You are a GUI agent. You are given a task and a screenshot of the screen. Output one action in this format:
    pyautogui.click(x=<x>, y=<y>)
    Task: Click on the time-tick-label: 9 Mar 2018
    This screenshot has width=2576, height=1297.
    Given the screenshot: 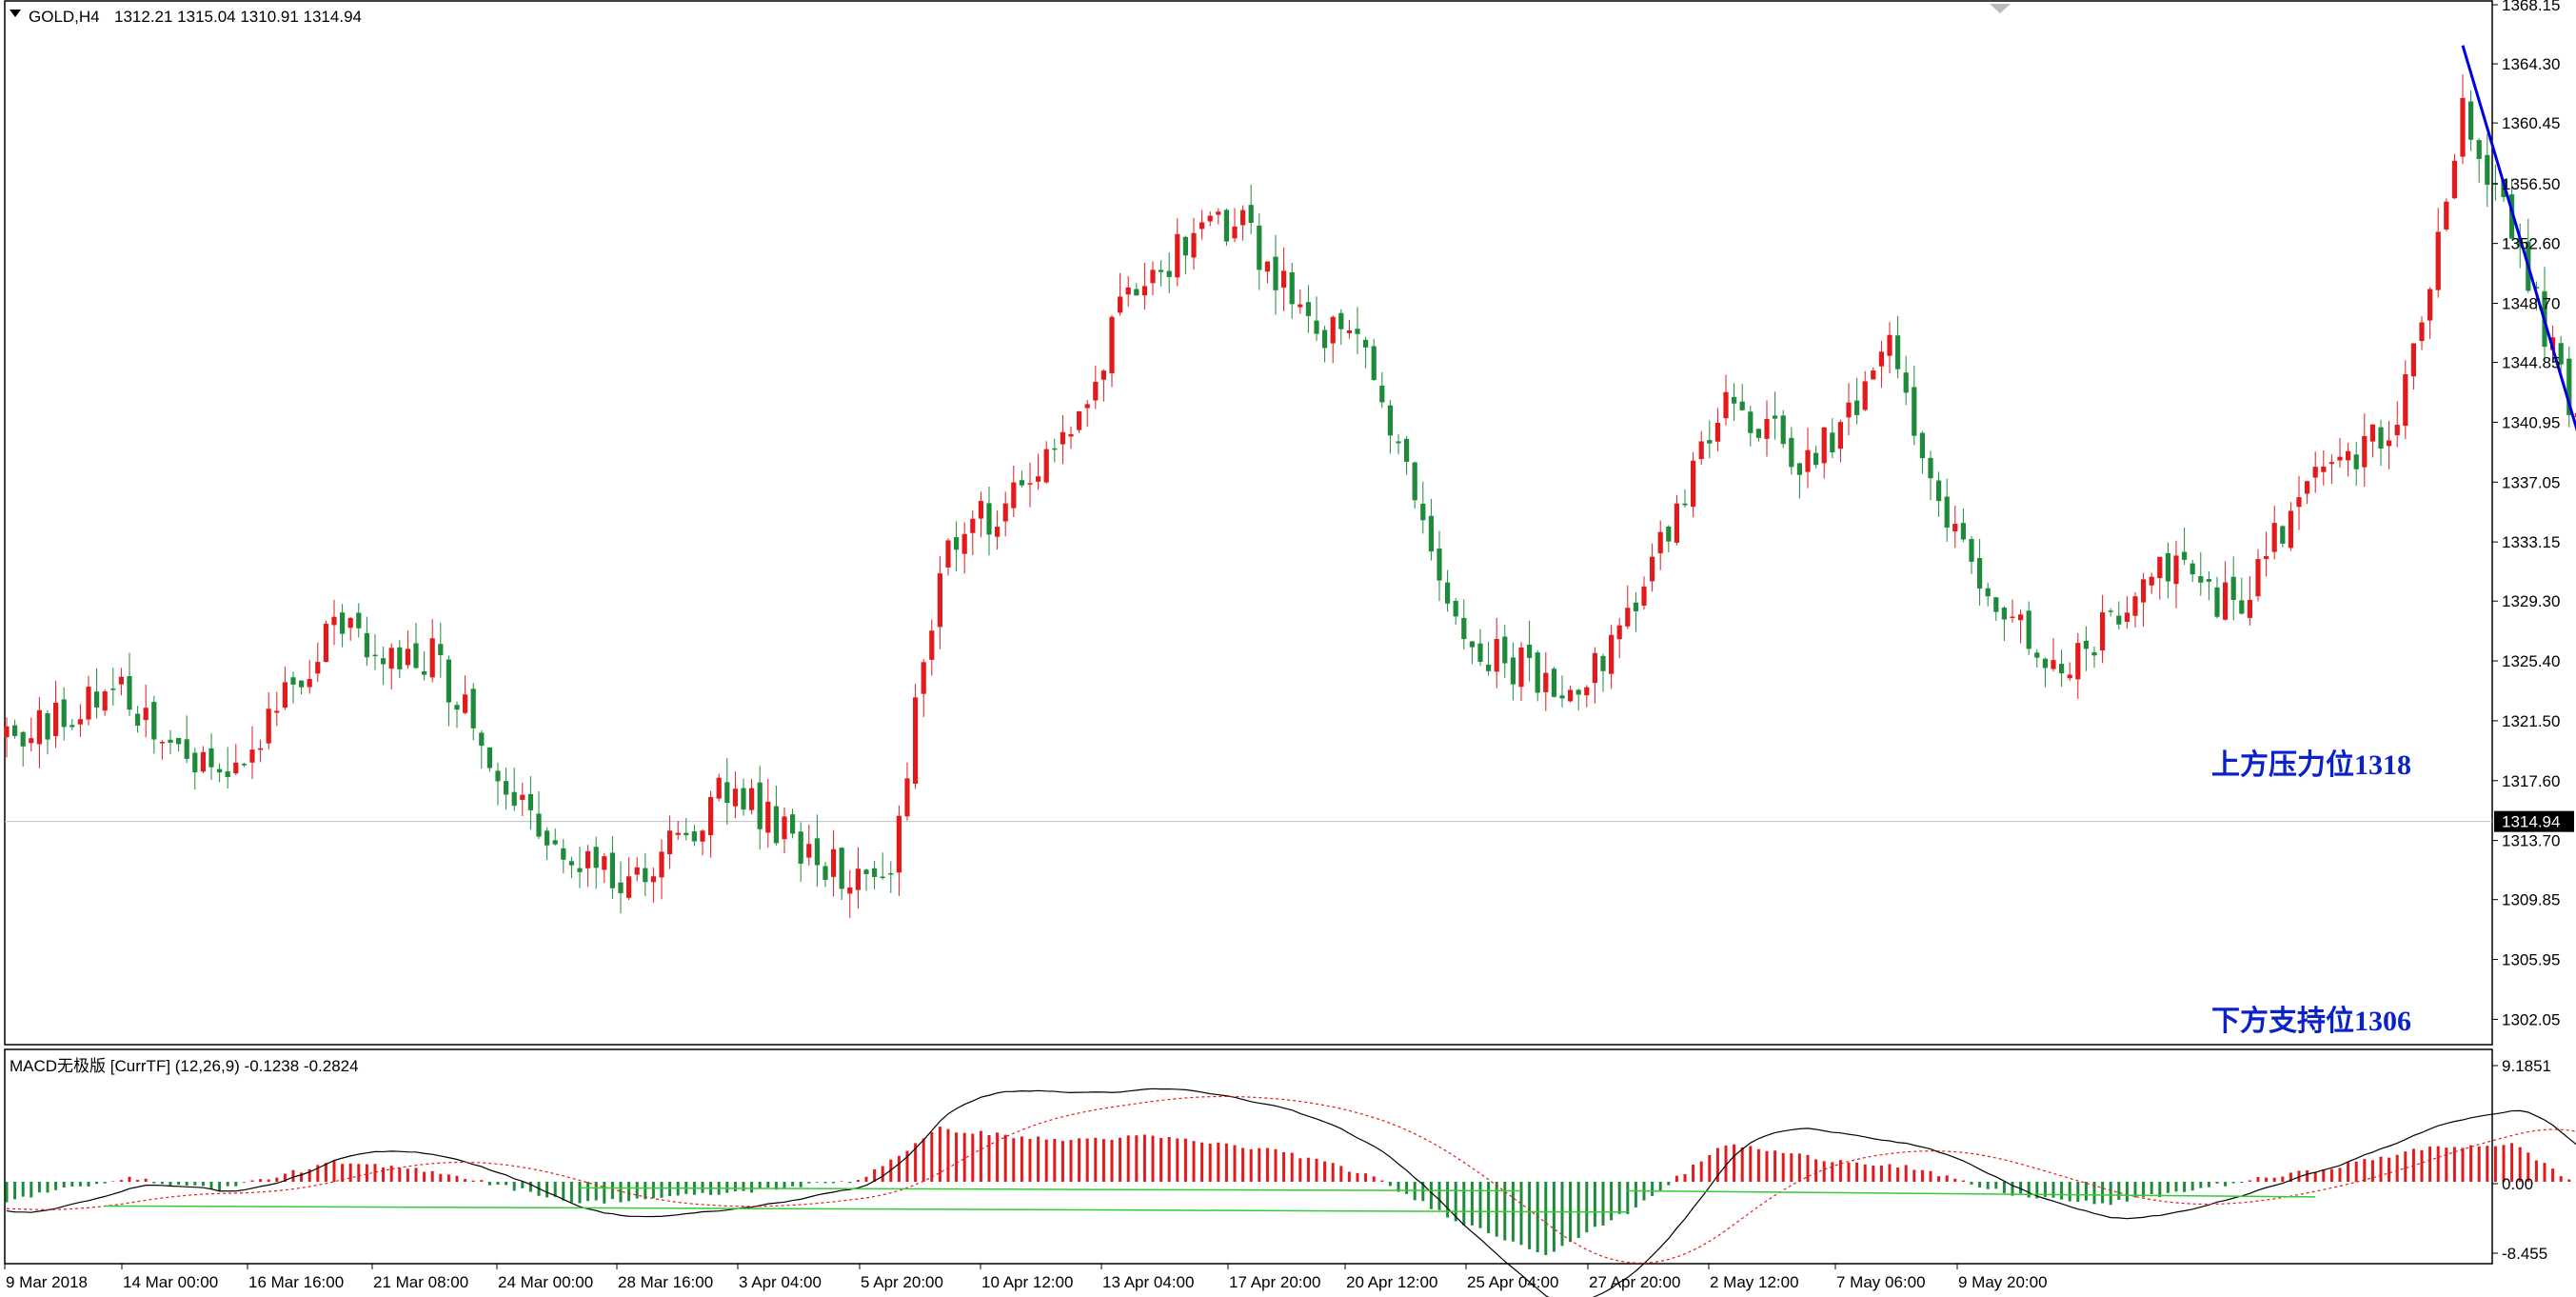 What is the action you would take?
    pyautogui.click(x=47, y=1282)
    